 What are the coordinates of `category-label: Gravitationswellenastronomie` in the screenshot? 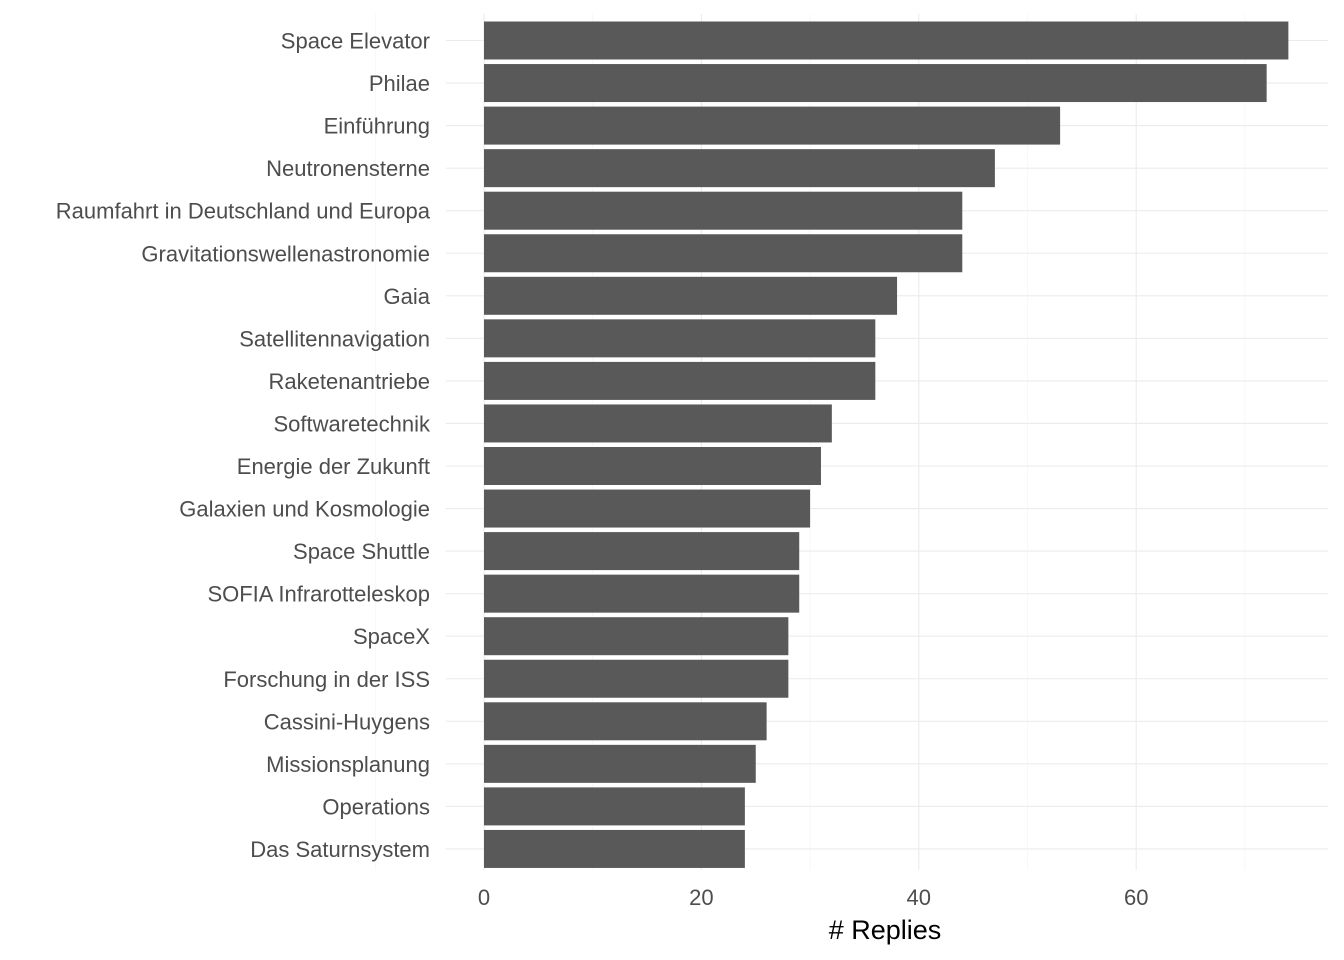 It's located at (285, 253).